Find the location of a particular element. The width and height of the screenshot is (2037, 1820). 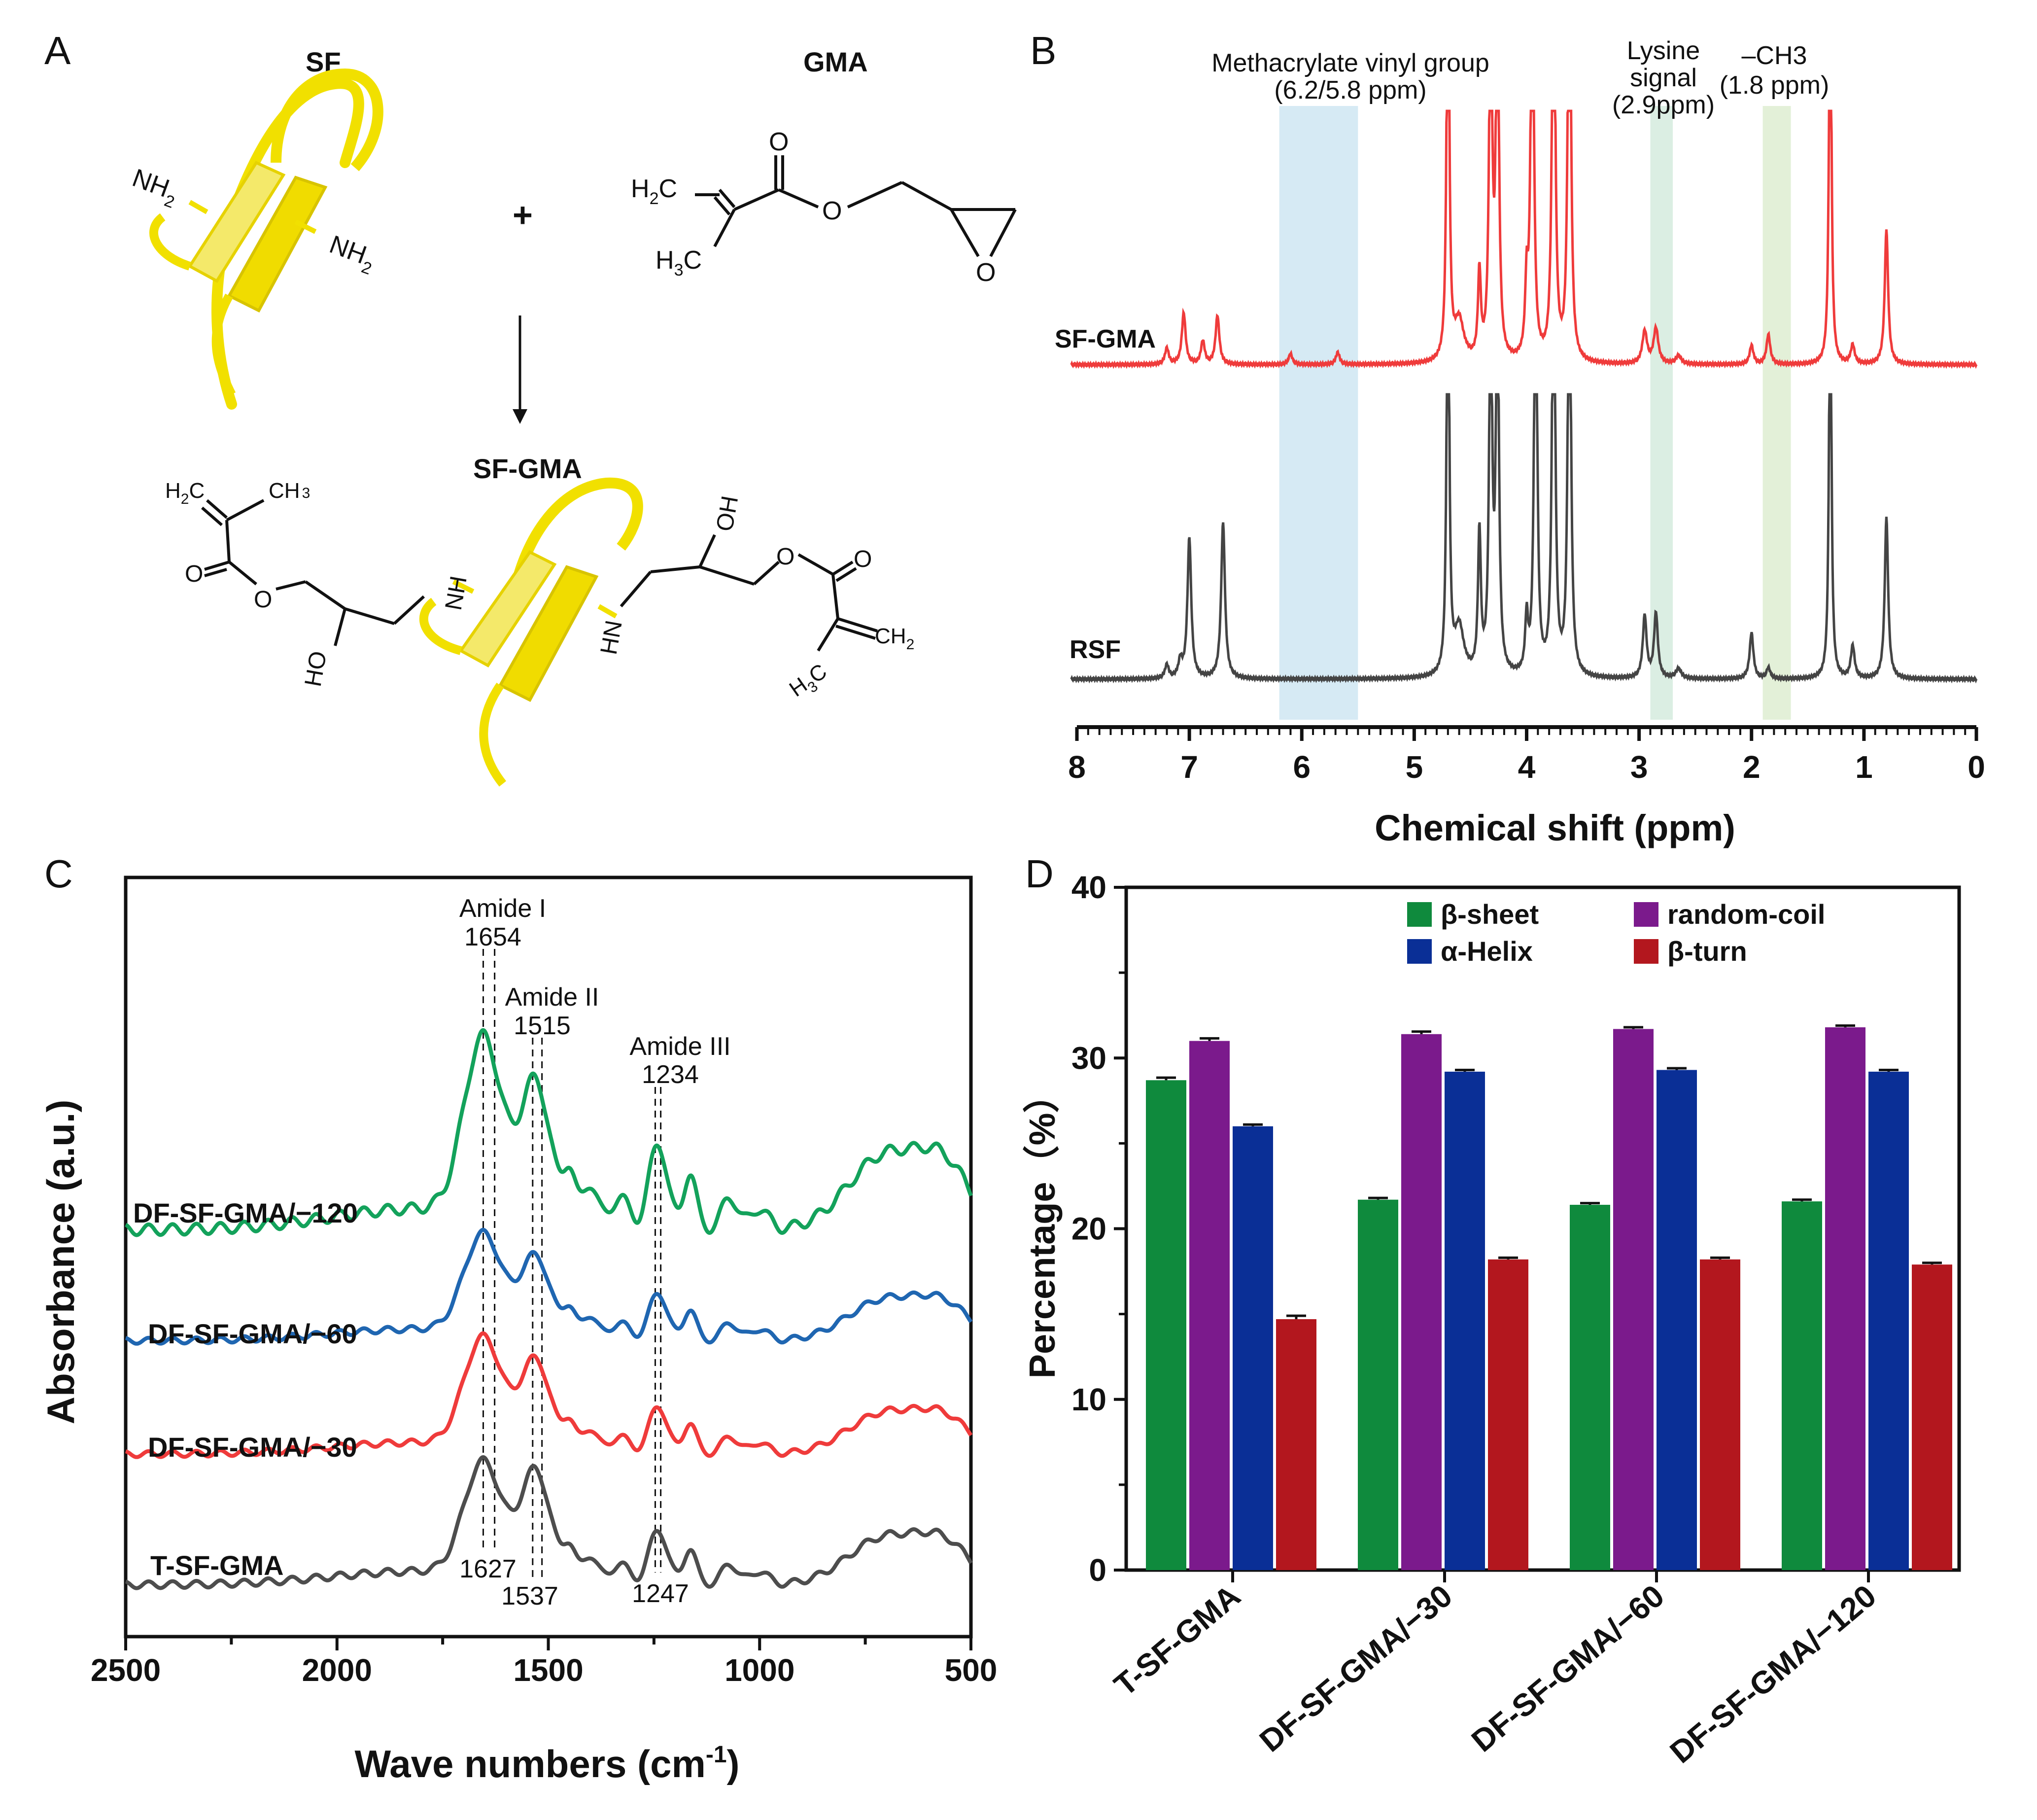

reaction-arrow is located at coordinates (520, 369).